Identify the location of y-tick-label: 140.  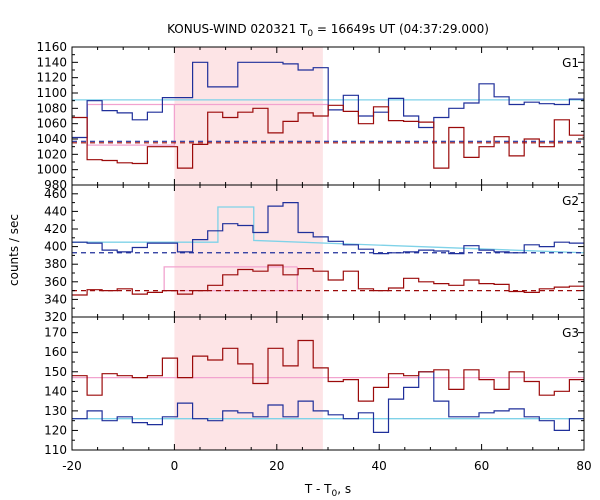
(55, 391).